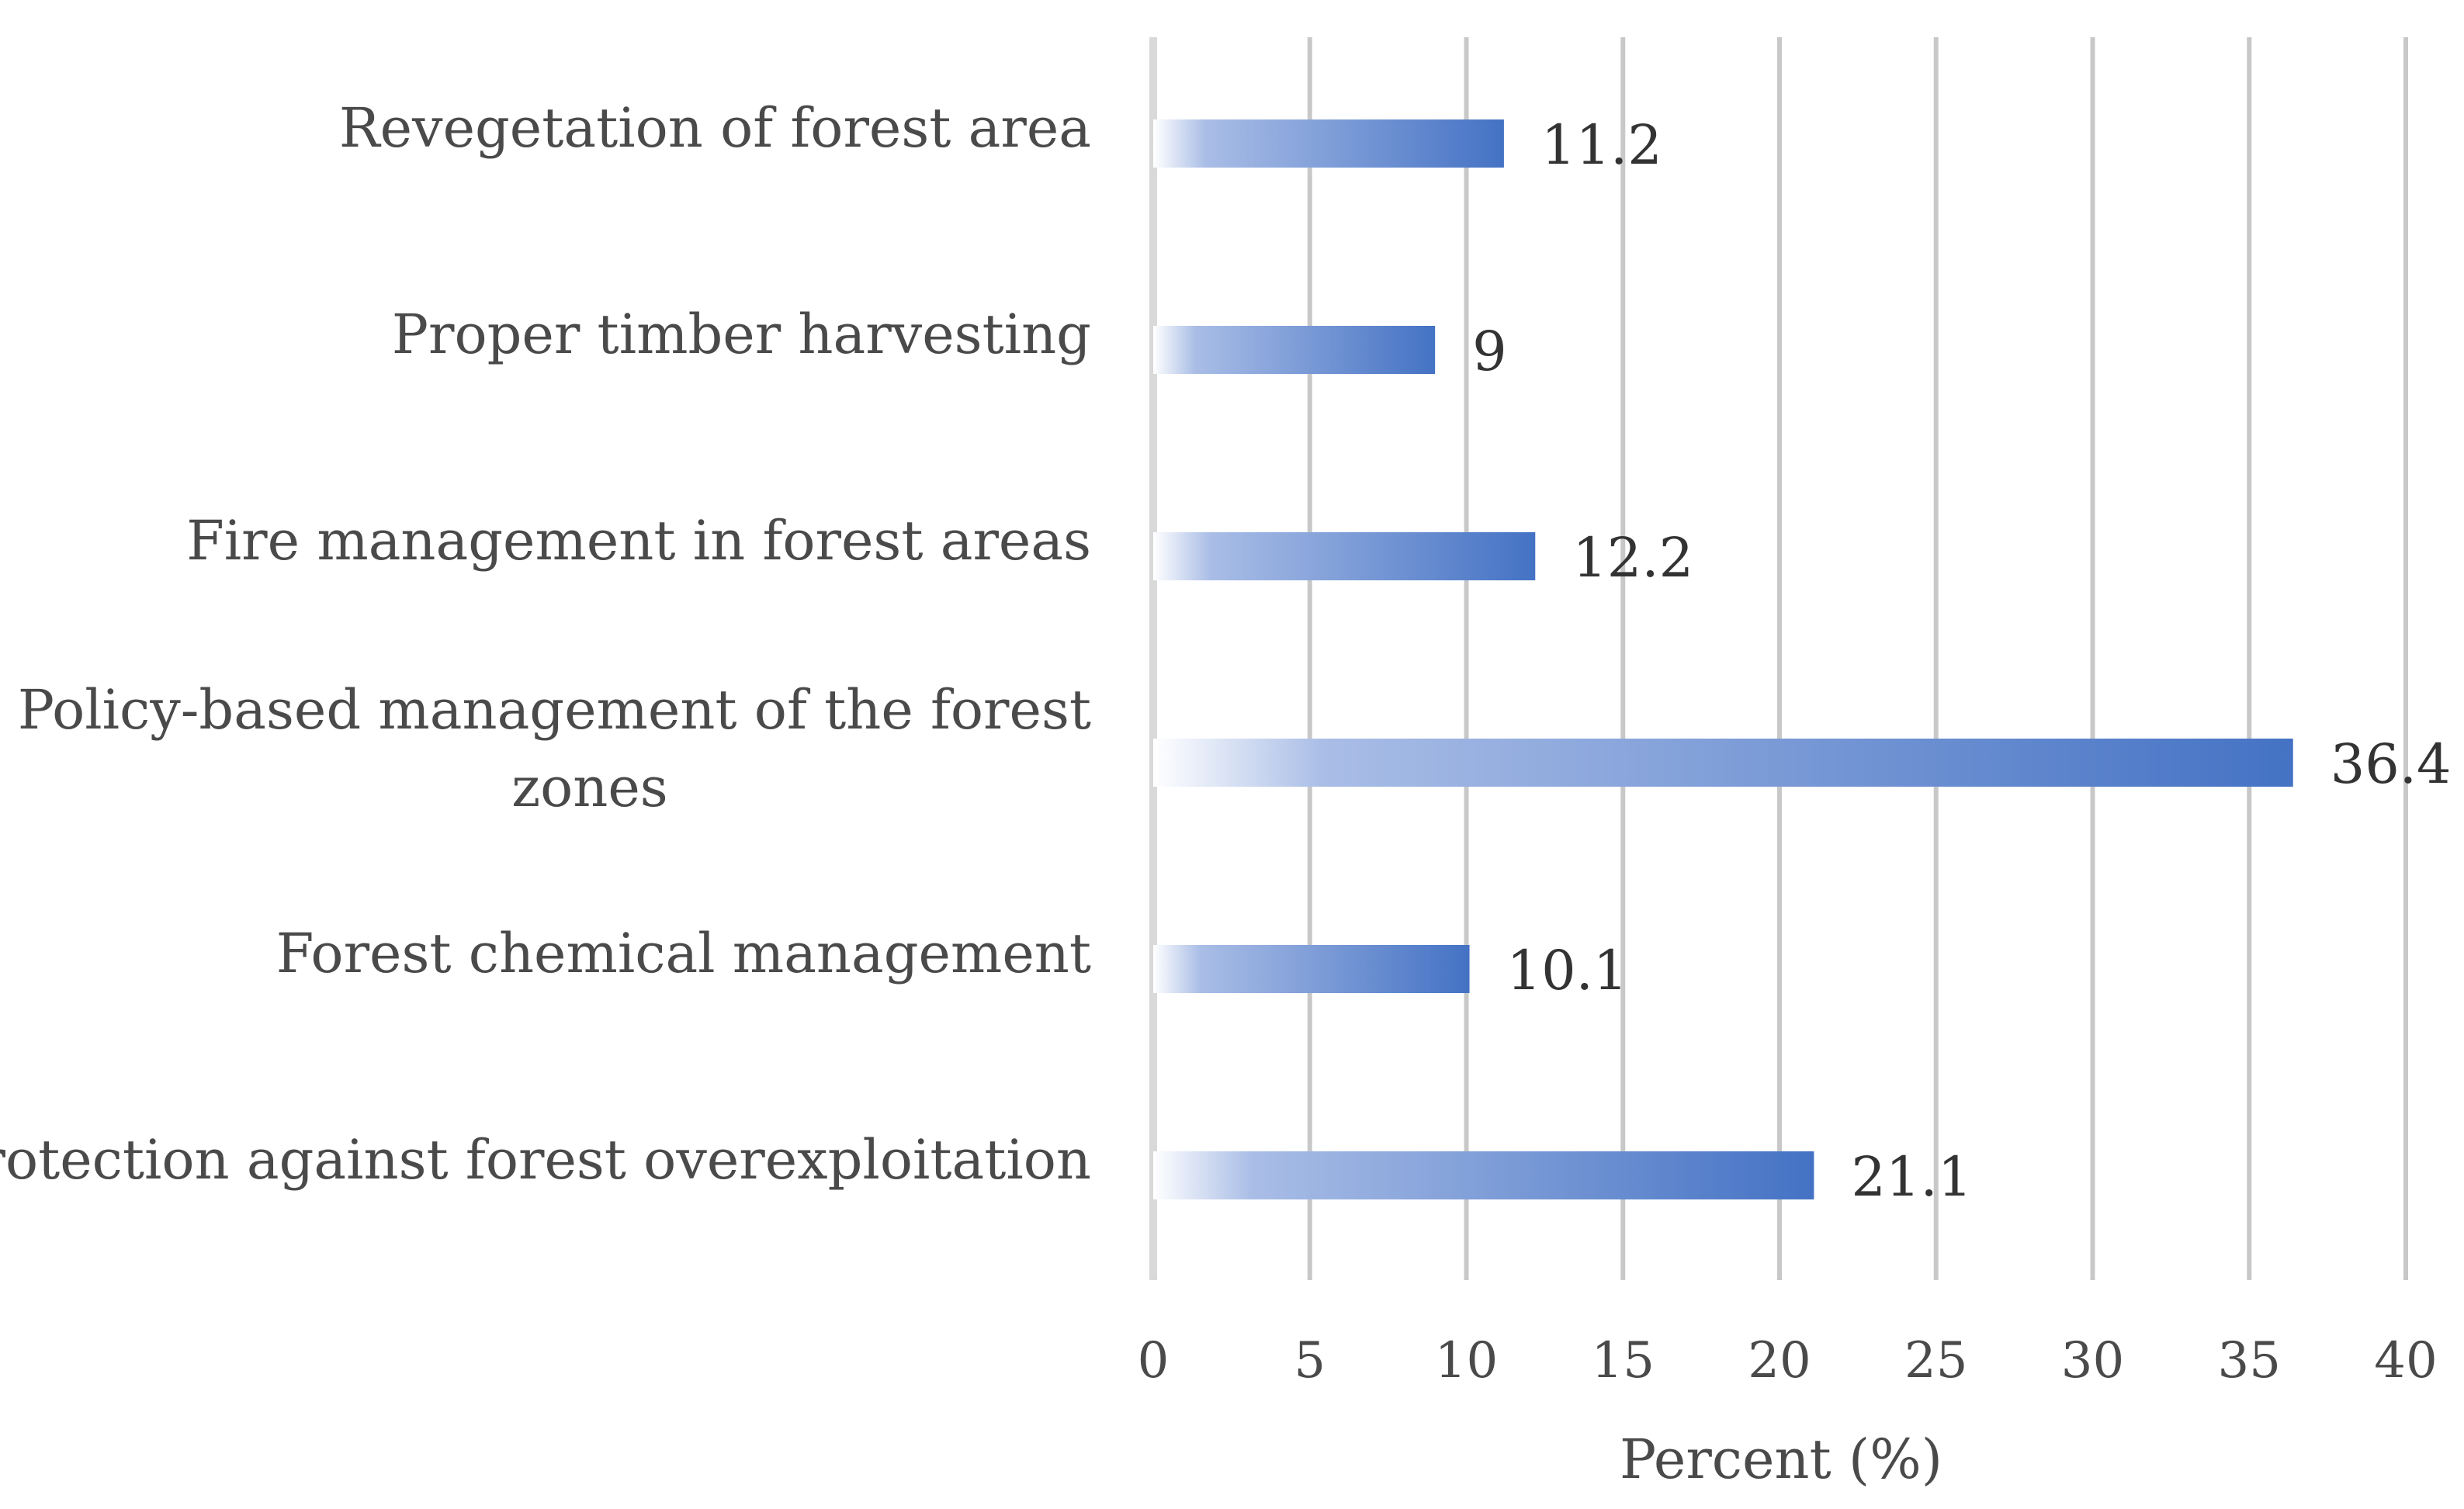  I want to click on category-label: Fire management in forest areas, so click(638, 541).